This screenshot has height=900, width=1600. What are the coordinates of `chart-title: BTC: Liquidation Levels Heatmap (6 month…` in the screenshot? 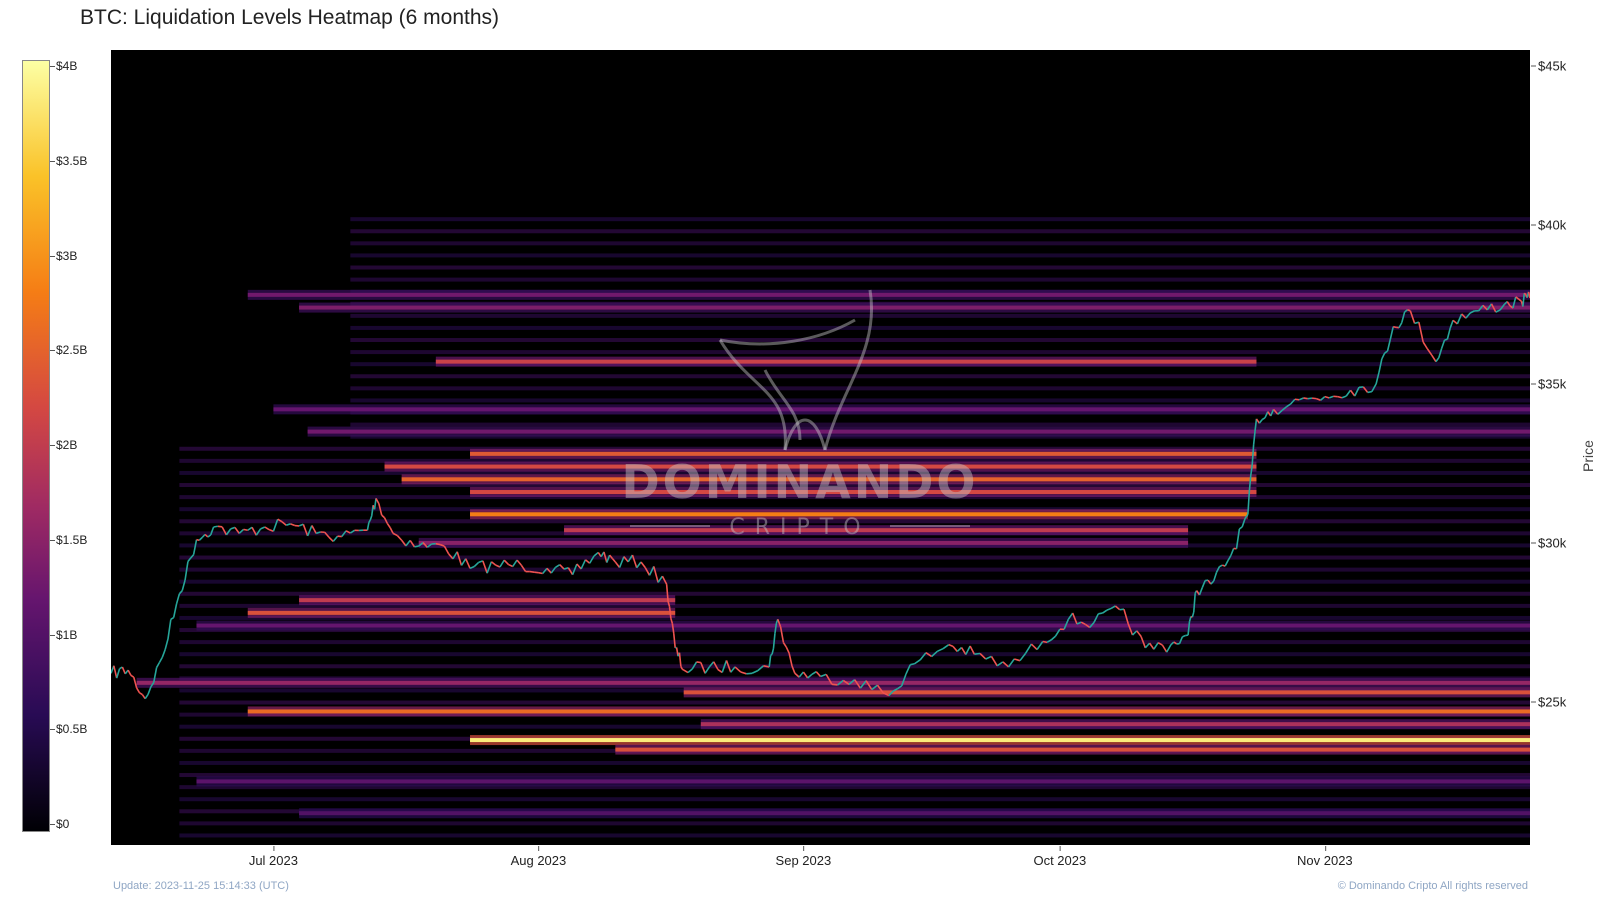 It's located at (290, 17).